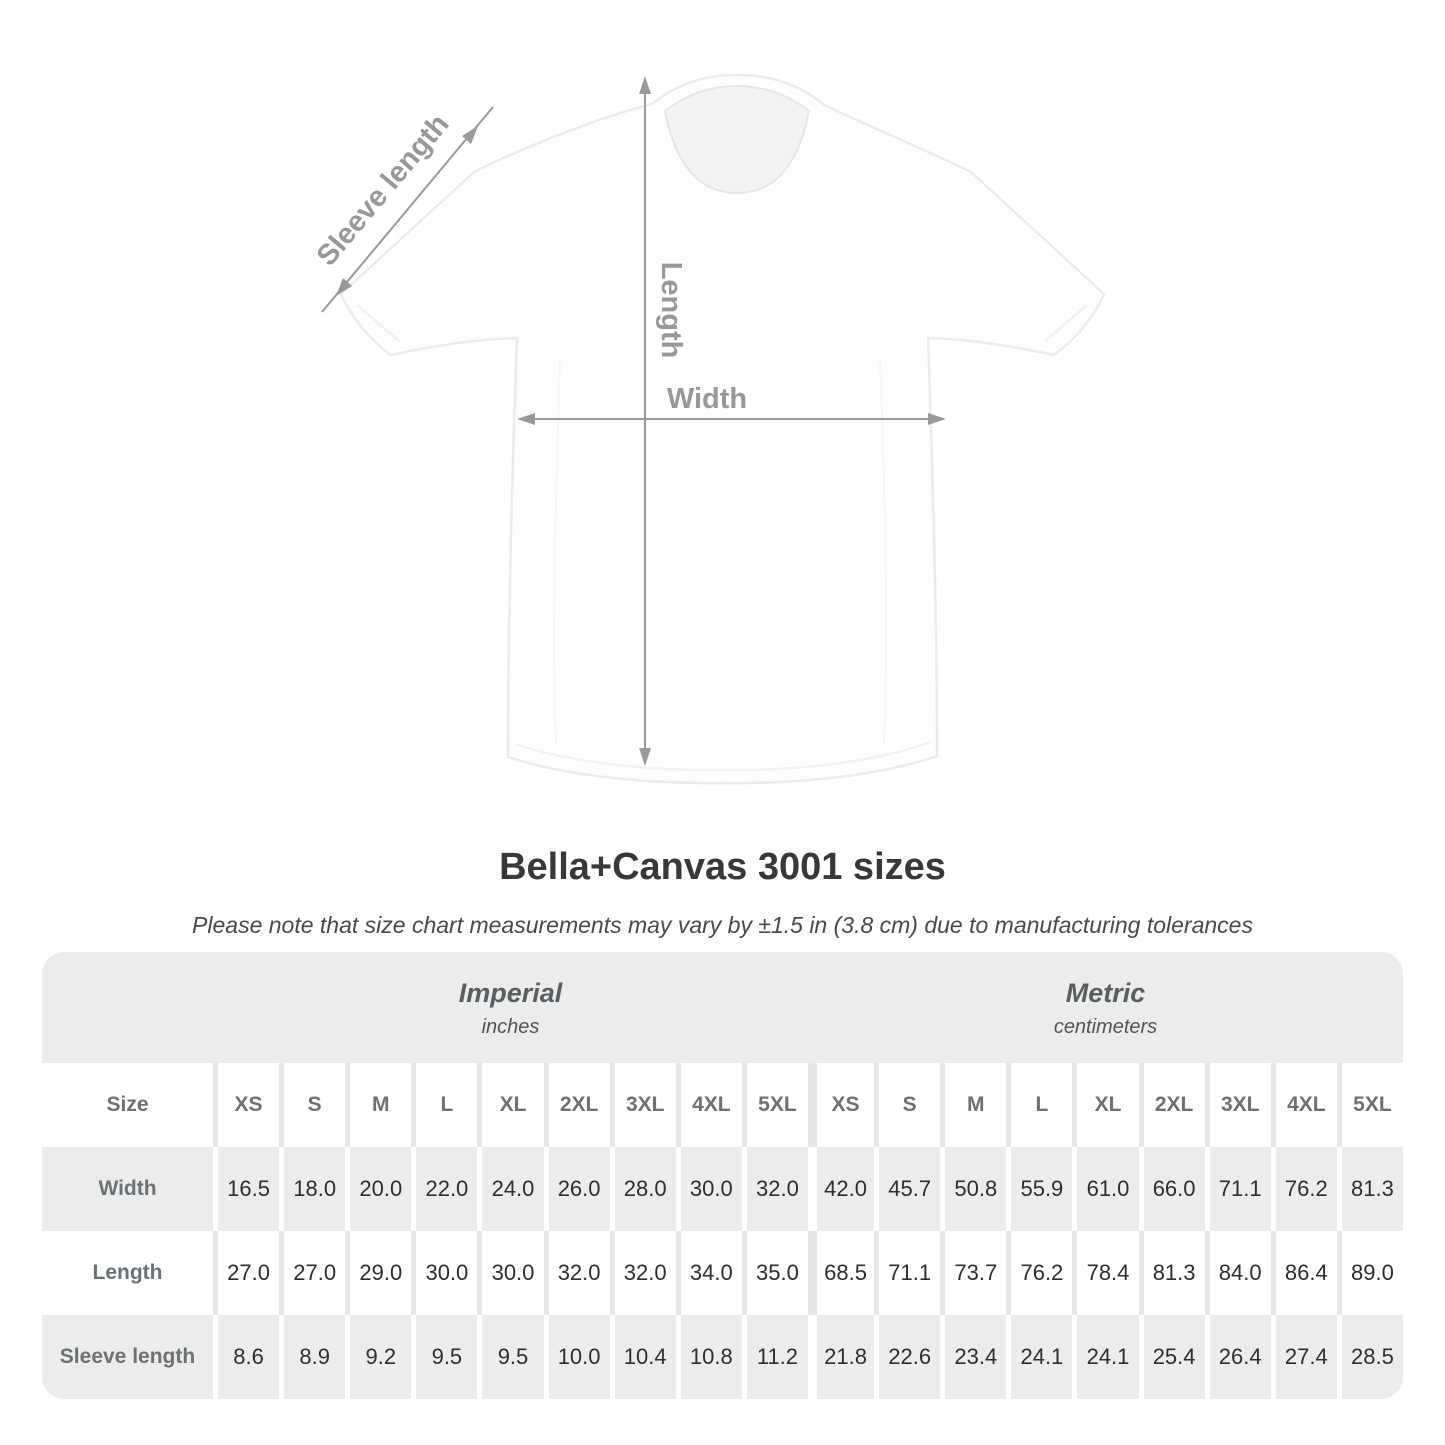  What do you see at coordinates (1237, 1357) in the screenshot?
I see `table-cell: 26.4` at bounding box center [1237, 1357].